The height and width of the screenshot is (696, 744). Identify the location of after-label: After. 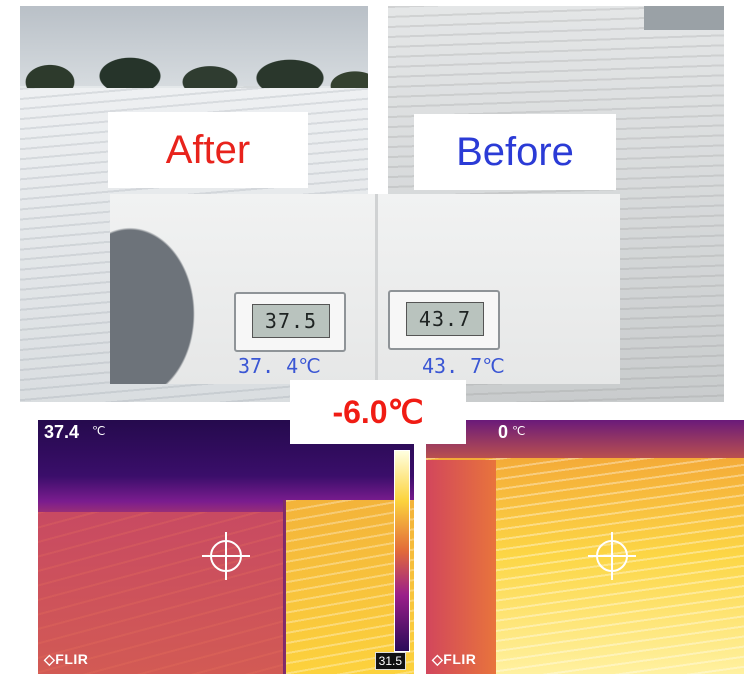
(208, 149).